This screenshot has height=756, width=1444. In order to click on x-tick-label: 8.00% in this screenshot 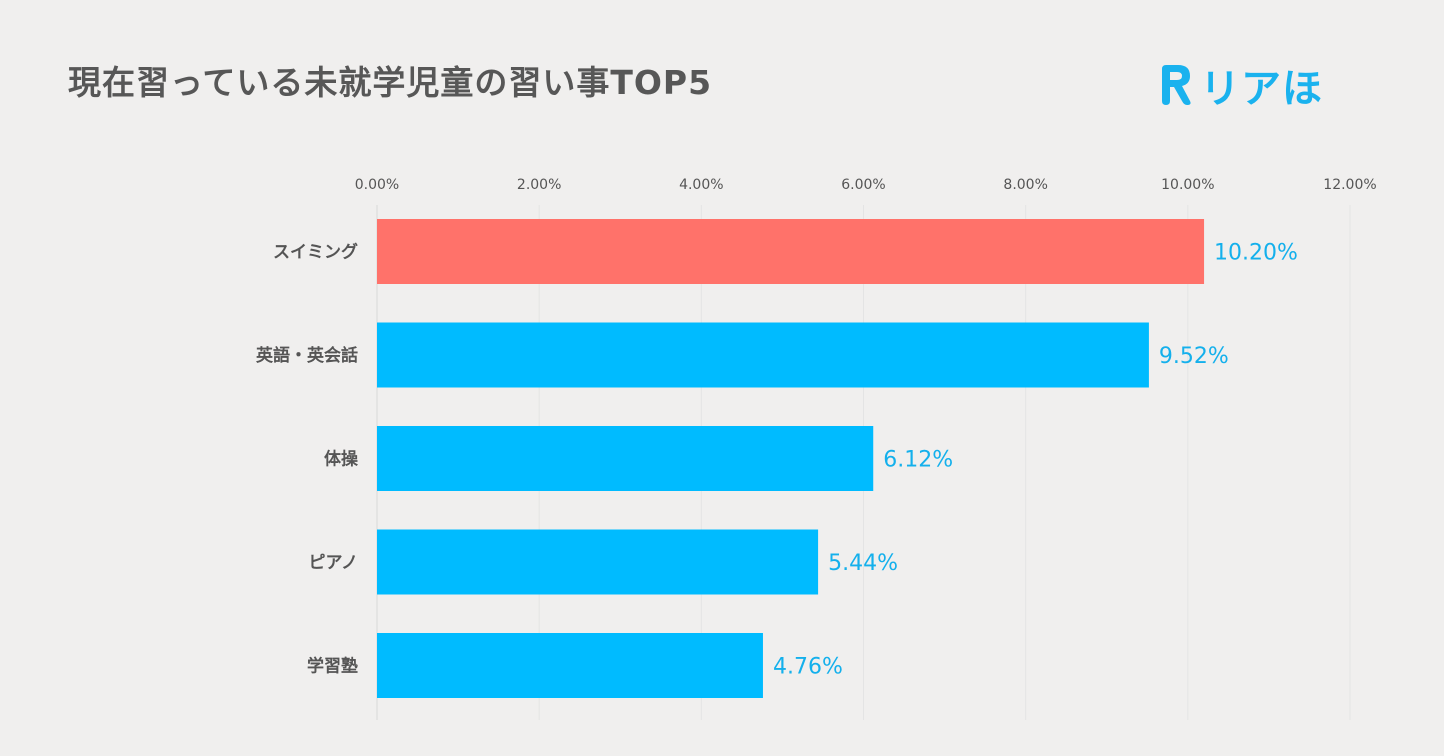, I will do `click(1025, 185)`.